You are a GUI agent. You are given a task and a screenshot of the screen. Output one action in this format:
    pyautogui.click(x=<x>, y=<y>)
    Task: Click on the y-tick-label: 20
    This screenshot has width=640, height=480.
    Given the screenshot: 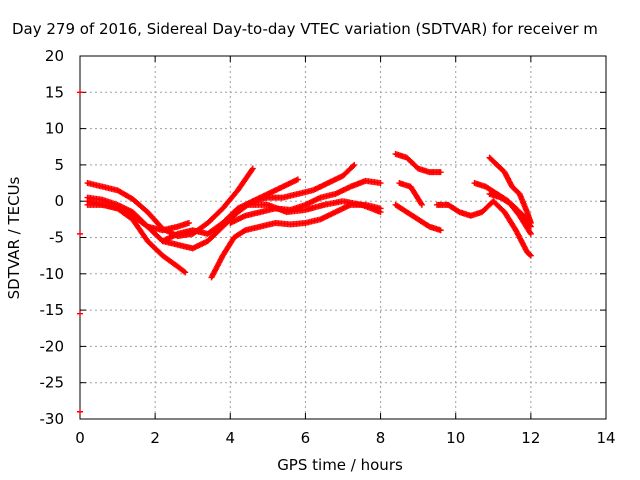 What is the action you would take?
    pyautogui.click(x=54, y=56)
    